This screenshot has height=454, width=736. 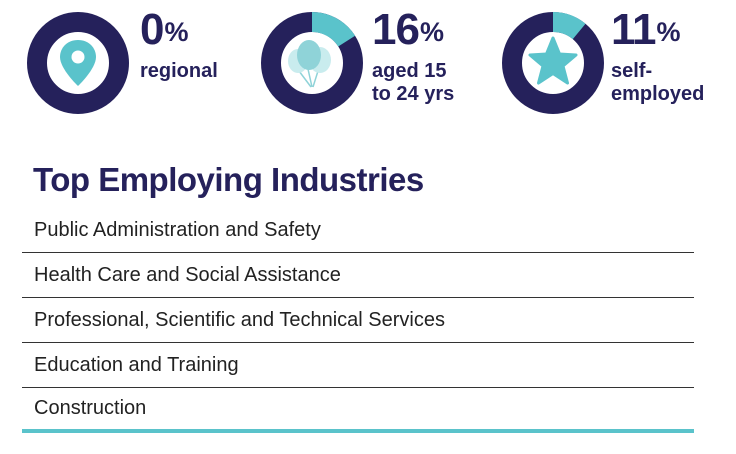 What do you see at coordinates (358, 365) in the screenshot?
I see `list-item: Education and Training` at bounding box center [358, 365].